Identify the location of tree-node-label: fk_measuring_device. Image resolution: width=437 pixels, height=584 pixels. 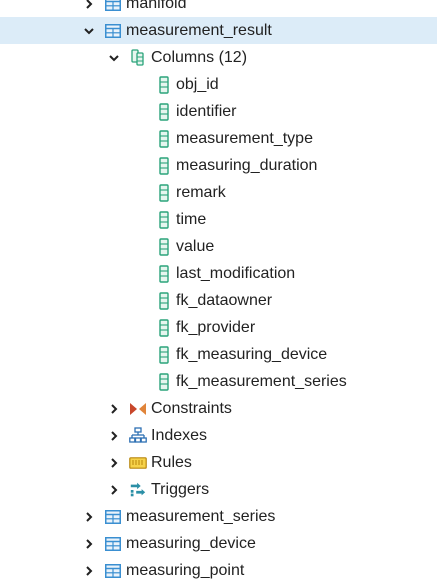
(252, 354).